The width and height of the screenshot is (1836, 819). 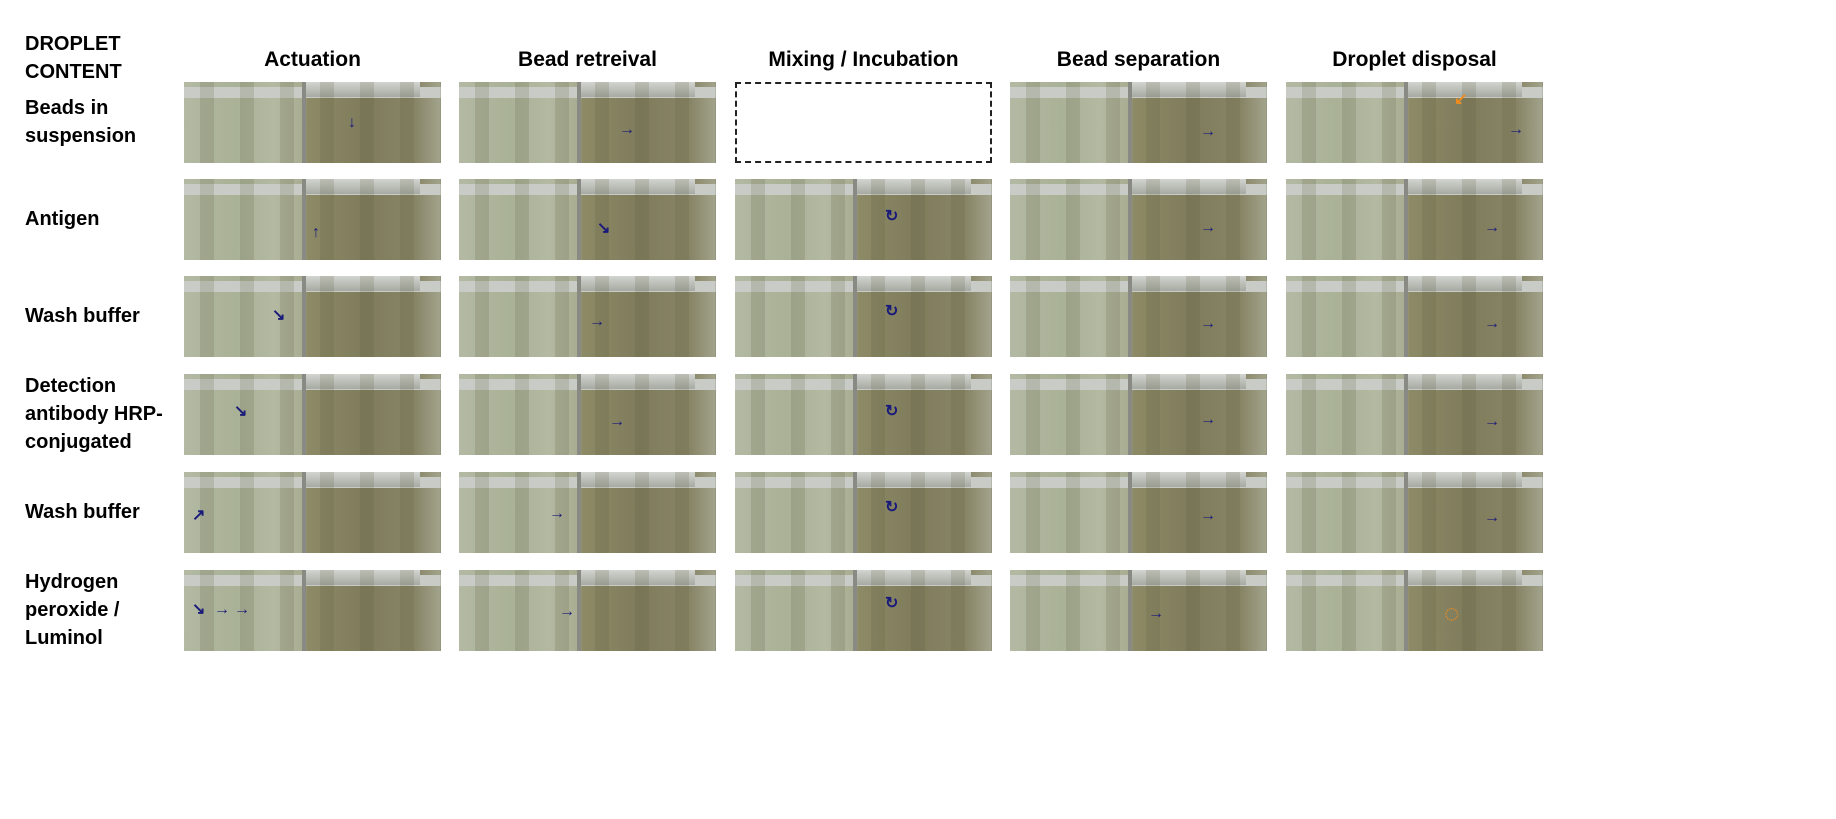 I want to click on step-photo: ↘ → →, so click(x=312, y=610).